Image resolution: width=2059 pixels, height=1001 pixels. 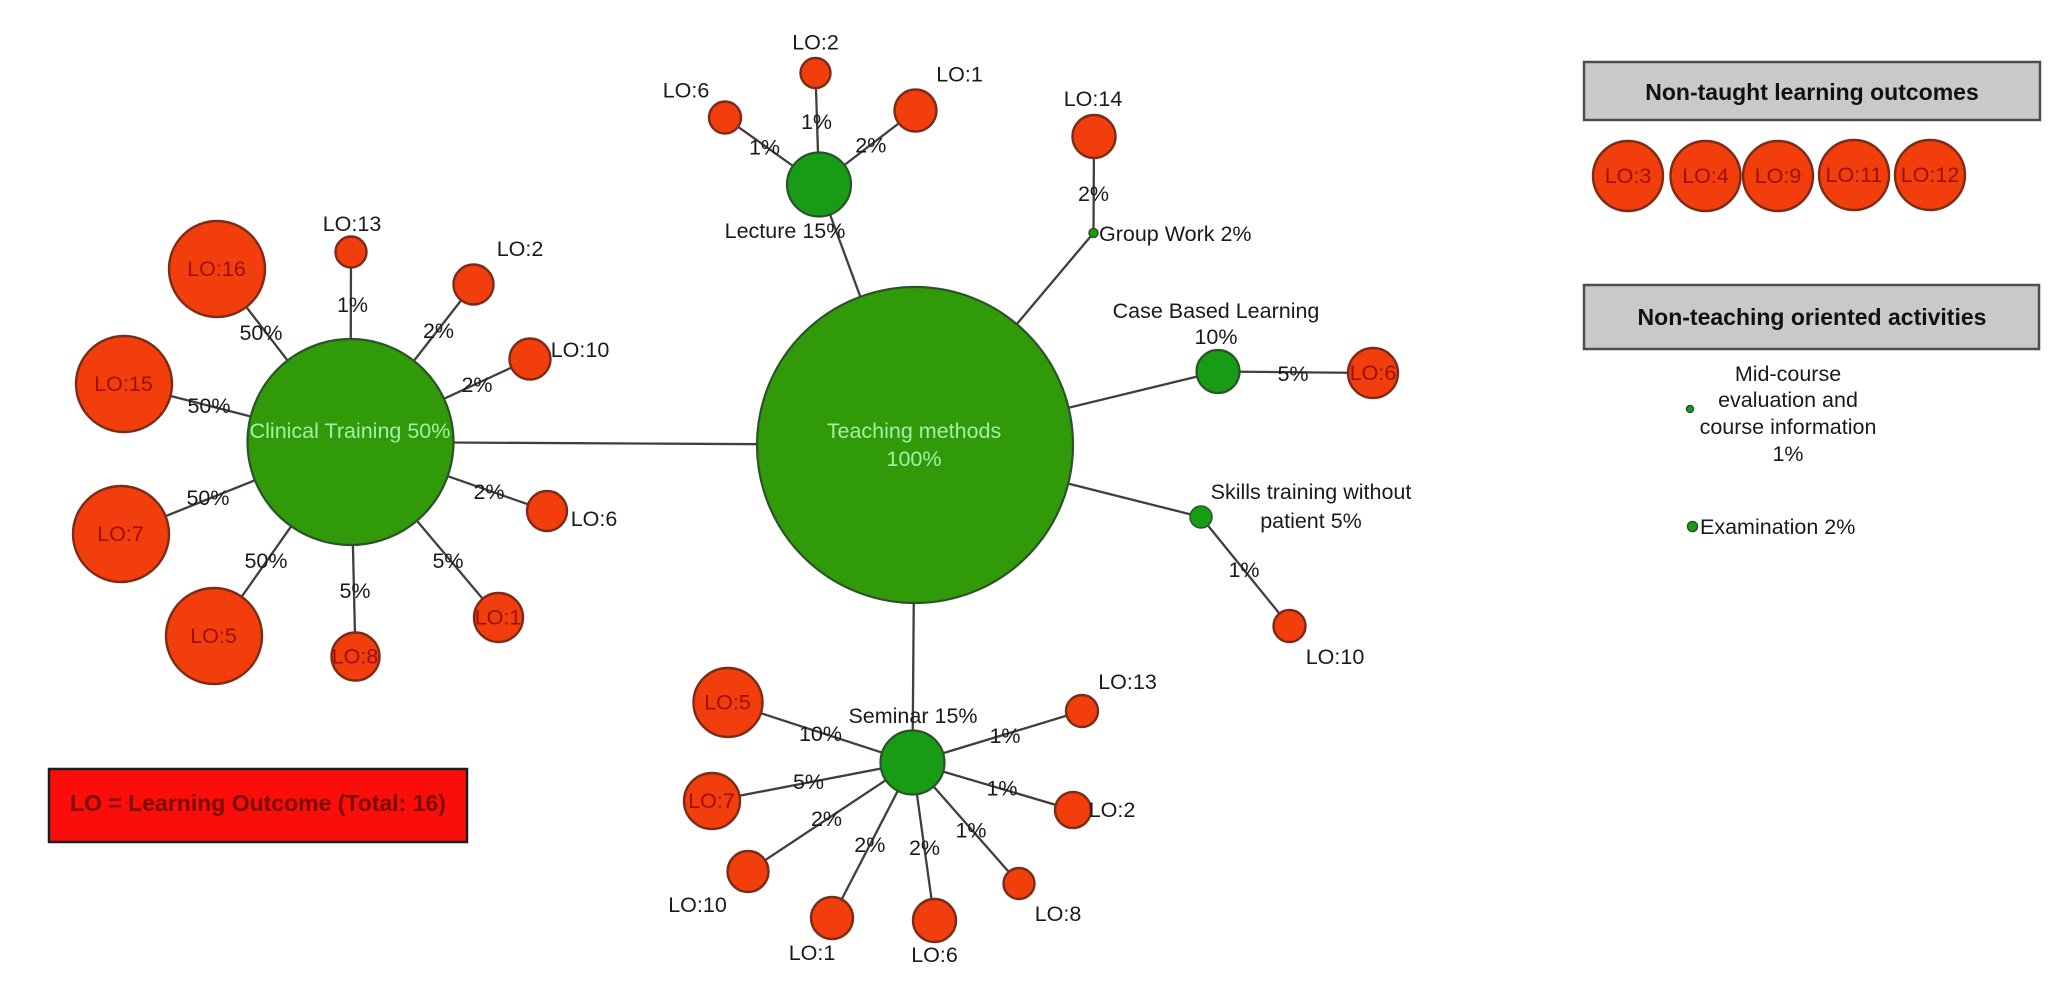 I want to click on svg-text: evaluation and, so click(x=1788, y=400).